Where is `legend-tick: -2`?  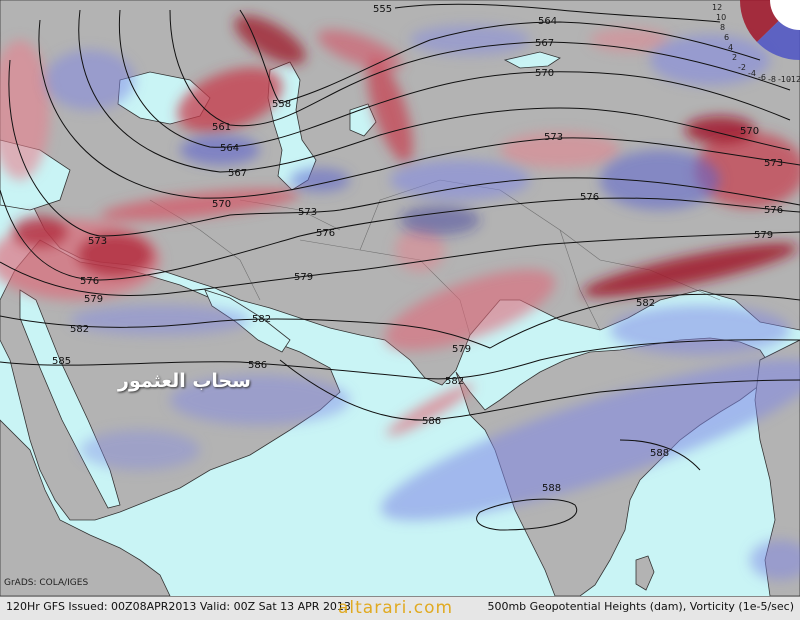 legend-tick: -2 is located at coordinates (742, 67).